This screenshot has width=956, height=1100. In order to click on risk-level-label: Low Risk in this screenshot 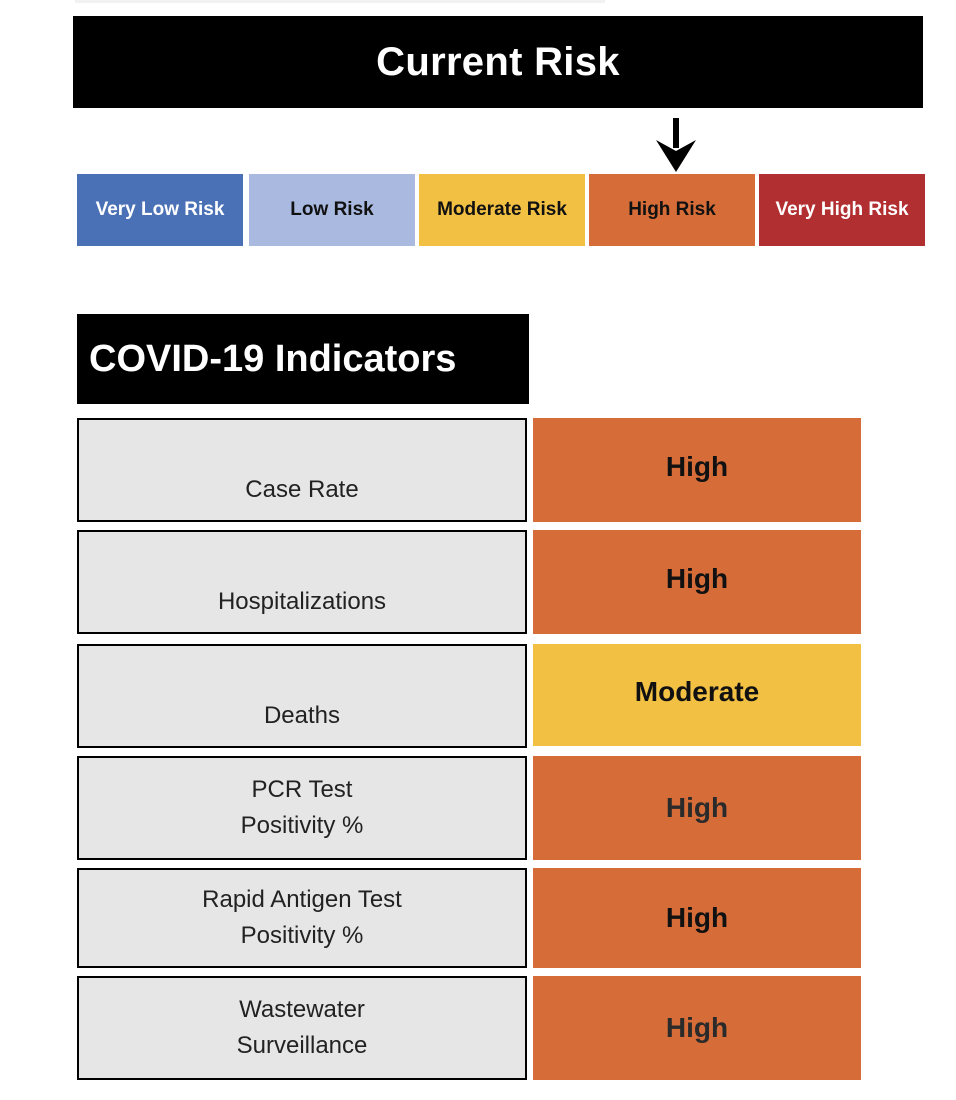, I will do `click(332, 209)`.